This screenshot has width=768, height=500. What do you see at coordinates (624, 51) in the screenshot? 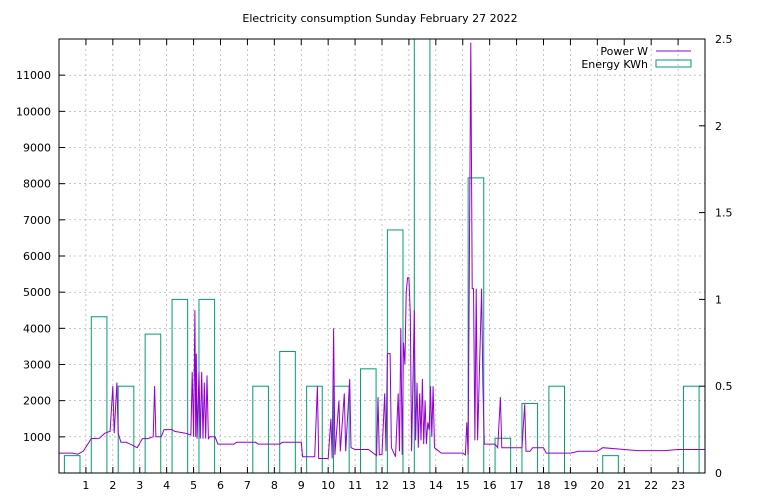
I see `legend-label-power: Power W` at bounding box center [624, 51].